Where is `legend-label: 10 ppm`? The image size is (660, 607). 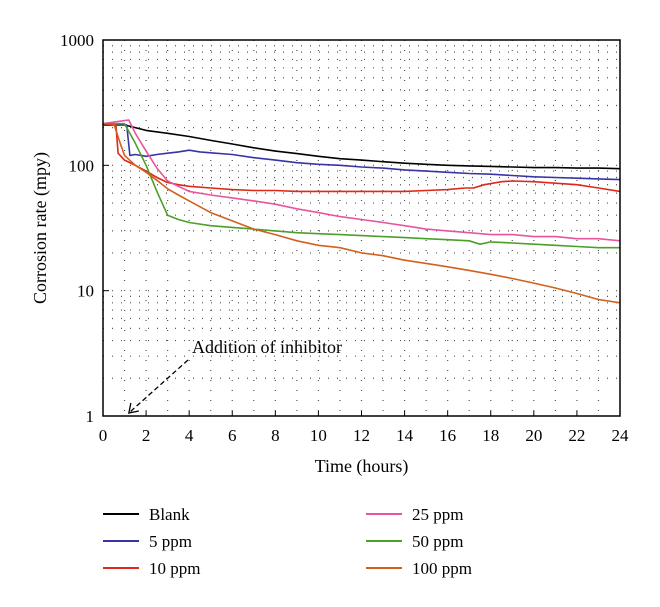 legend-label: 10 ppm is located at coordinates (174, 568).